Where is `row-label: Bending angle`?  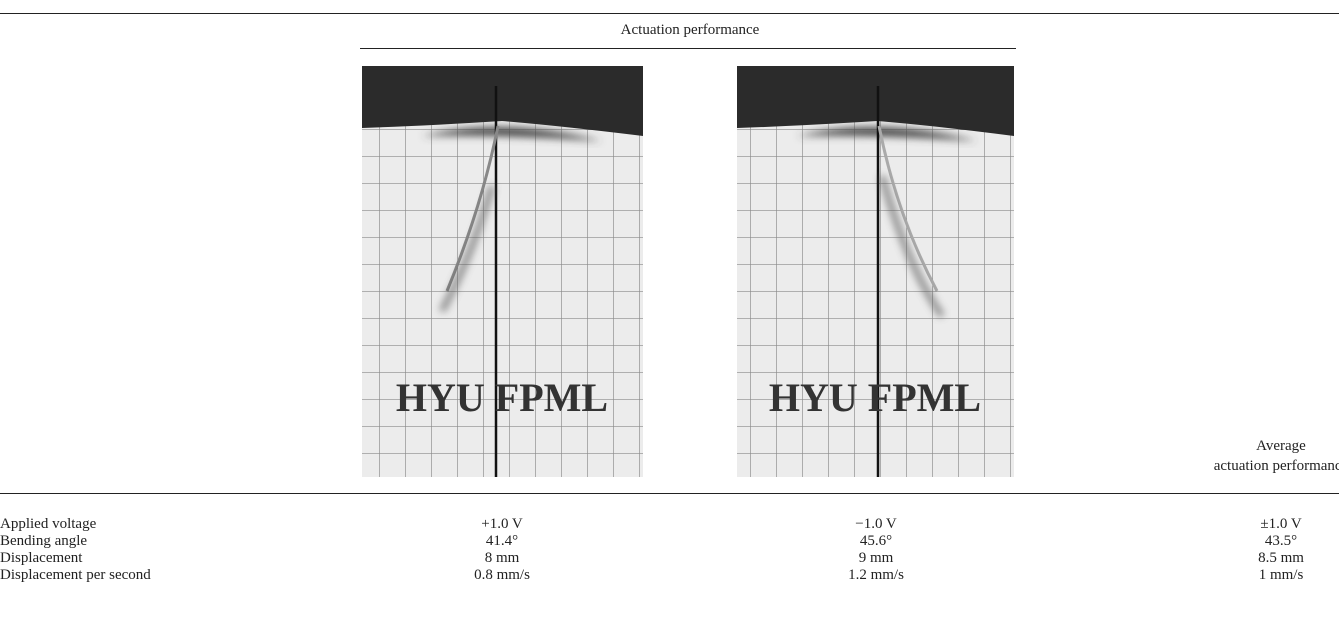 row-label: Bending angle is located at coordinates (44, 541).